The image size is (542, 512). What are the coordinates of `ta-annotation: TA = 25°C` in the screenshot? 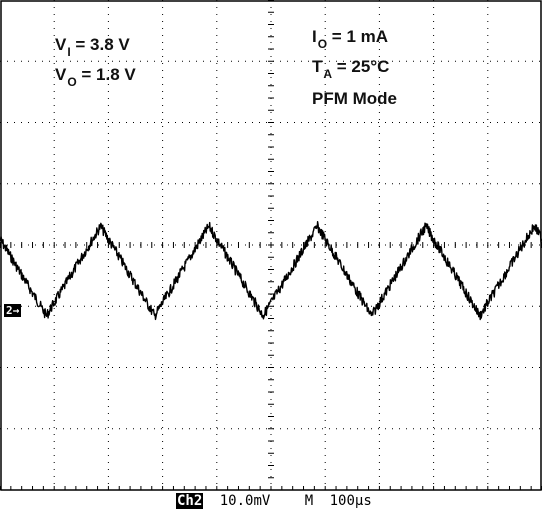 It's located at (351, 68).